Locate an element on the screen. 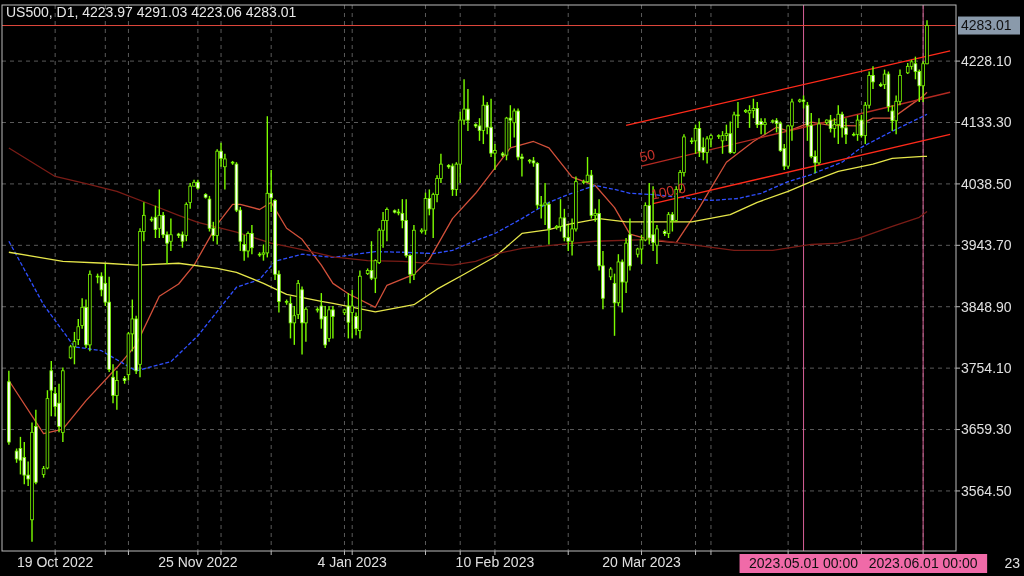 The height and width of the screenshot is (576, 1024). y-tick-label: 3564.50 is located at coordinates (986, 490).